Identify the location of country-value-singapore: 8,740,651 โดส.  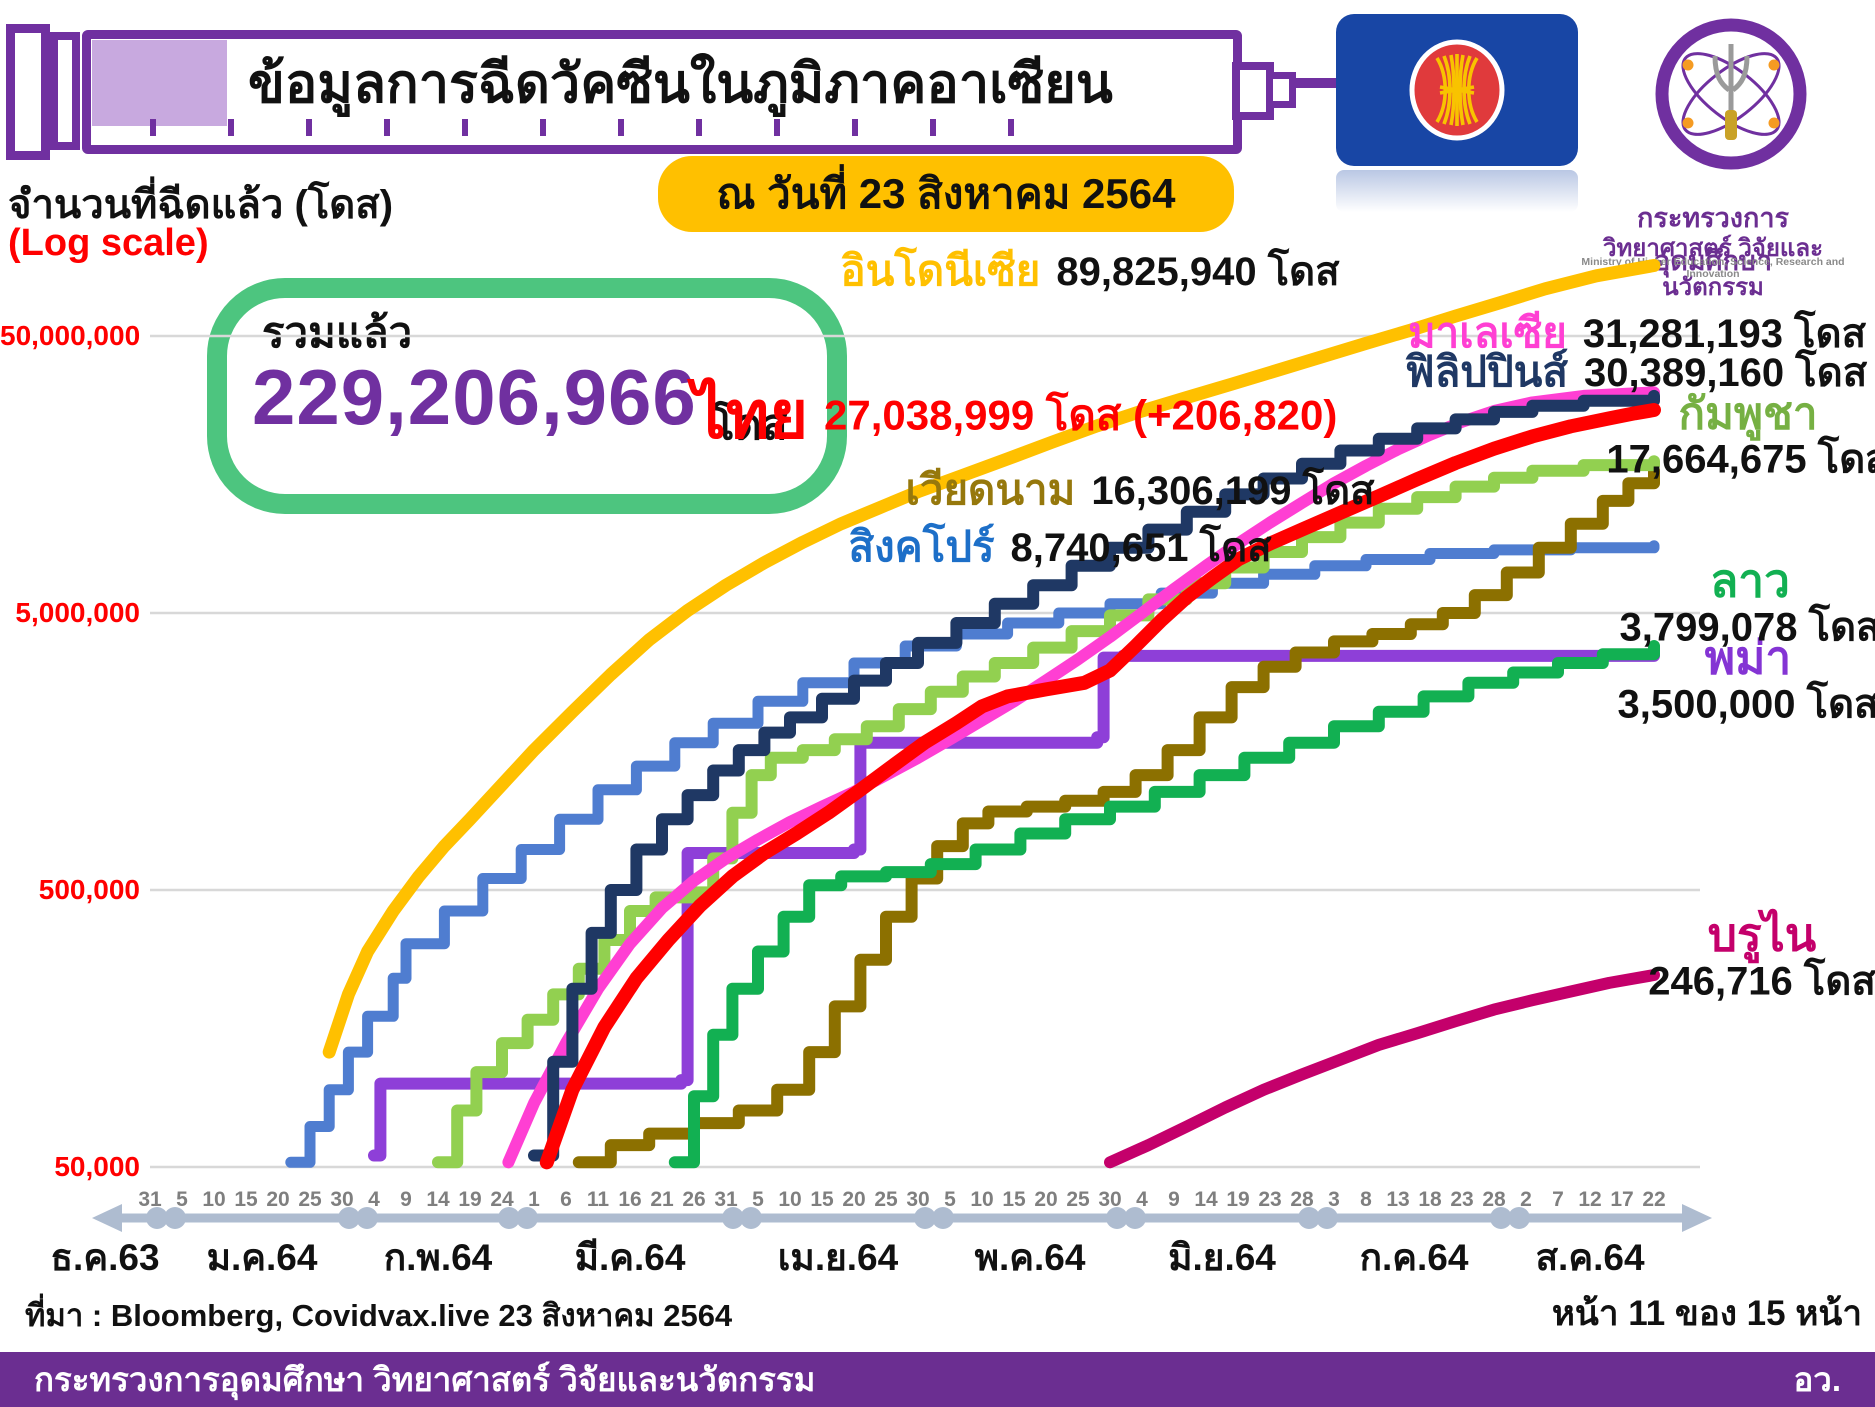
(1141, 548).